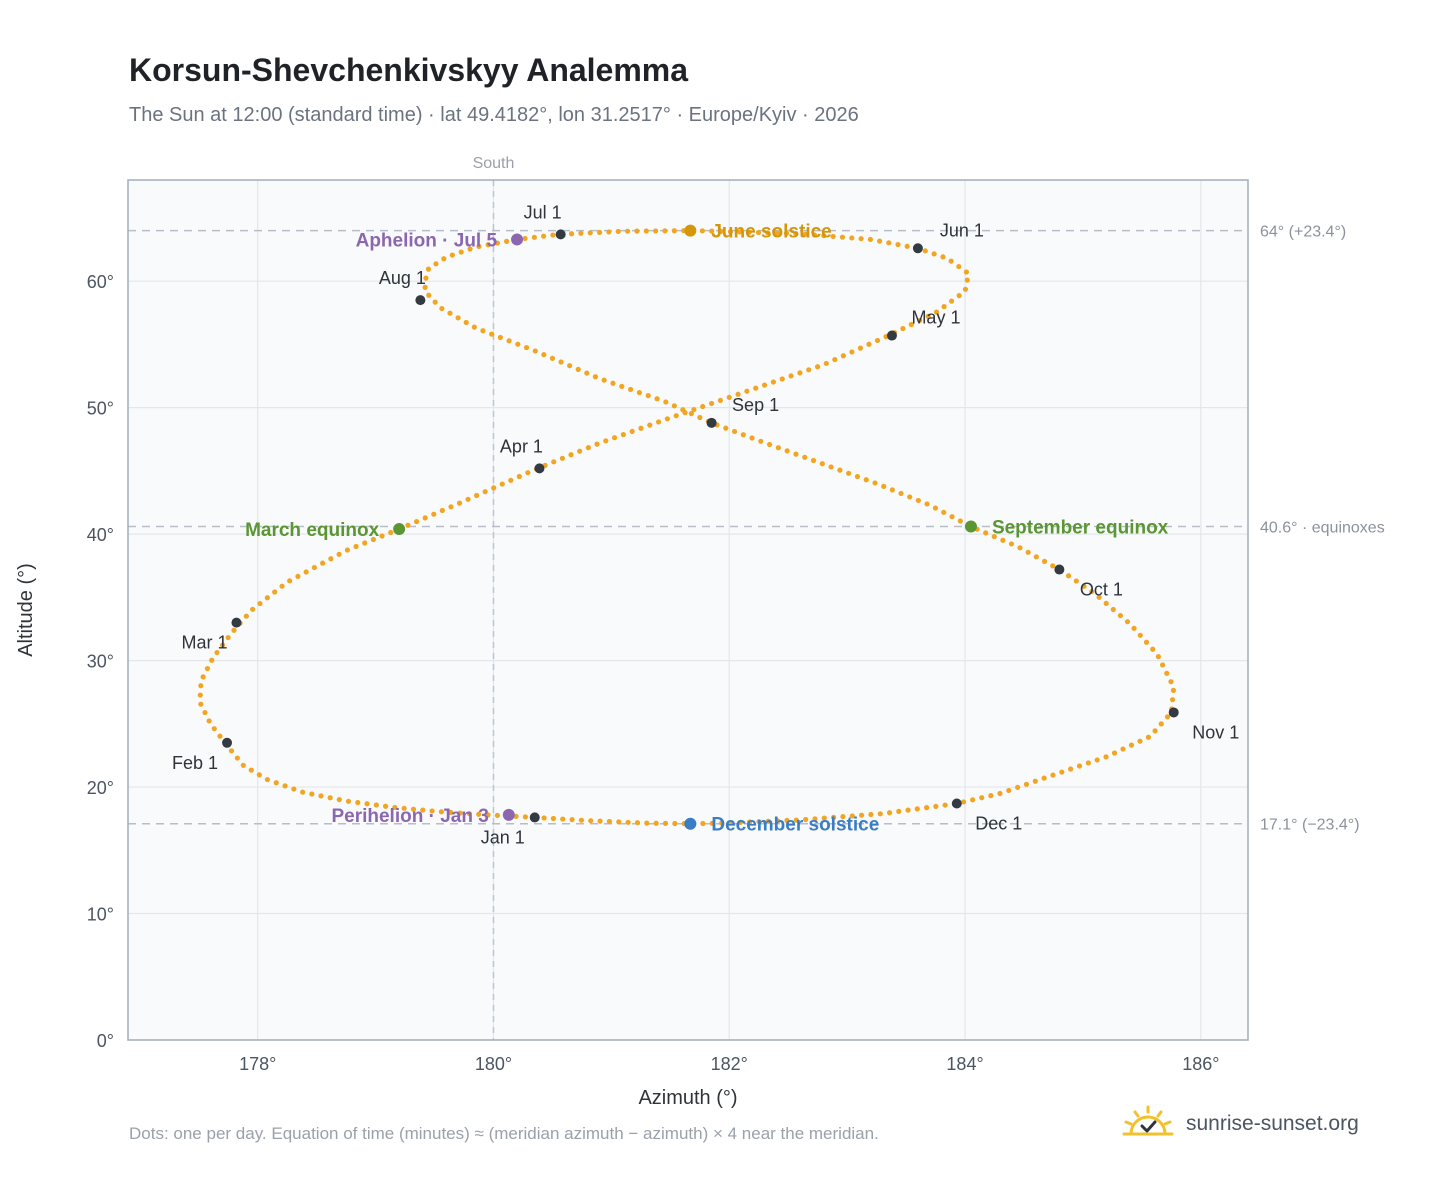  Describe the element at coordinates (962, 230) in the screenshot. I see `month-label: Jun 1` at that location.